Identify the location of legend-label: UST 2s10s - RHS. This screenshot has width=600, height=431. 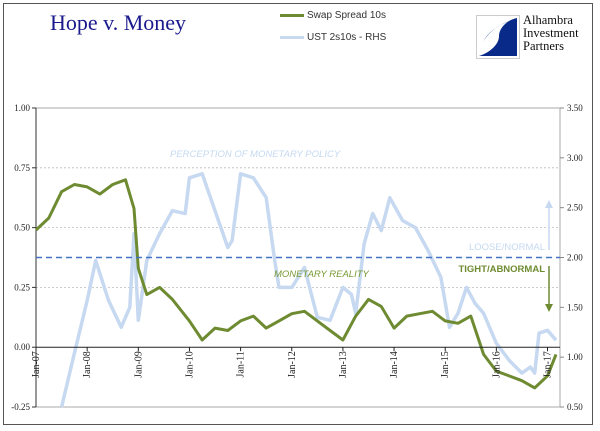
(347, 37).